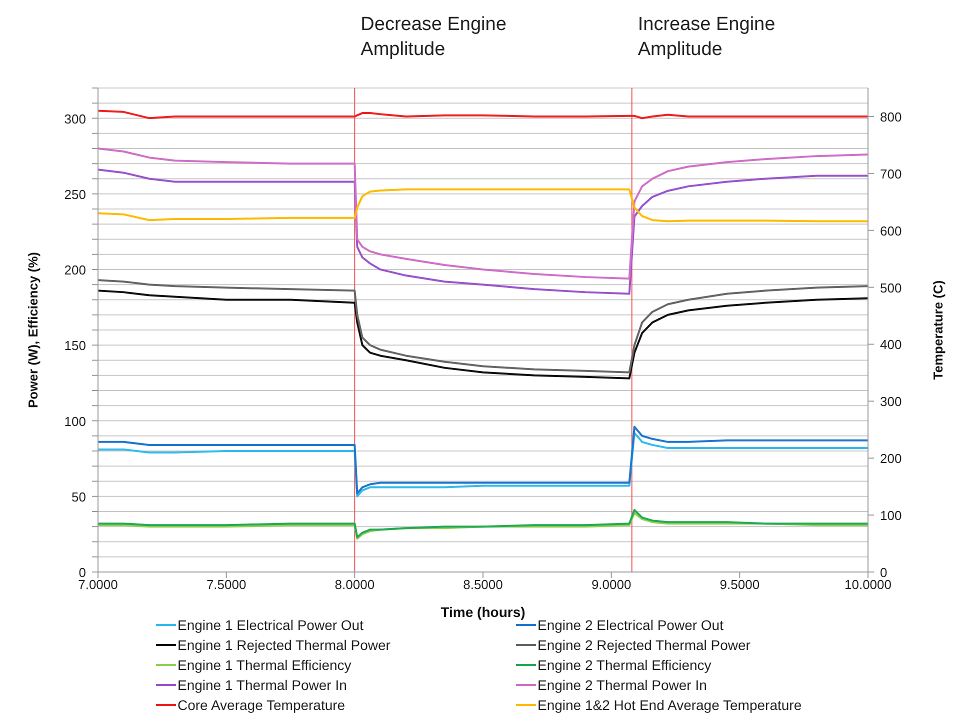 This screenshot has height=725, width=969. I want to click on x-tick-label: 8.0000, so click(354, 584).